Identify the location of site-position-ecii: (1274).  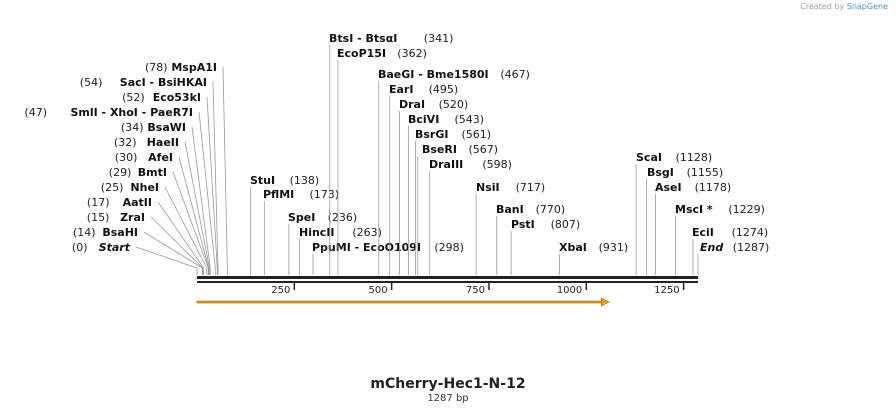
(750, 232).